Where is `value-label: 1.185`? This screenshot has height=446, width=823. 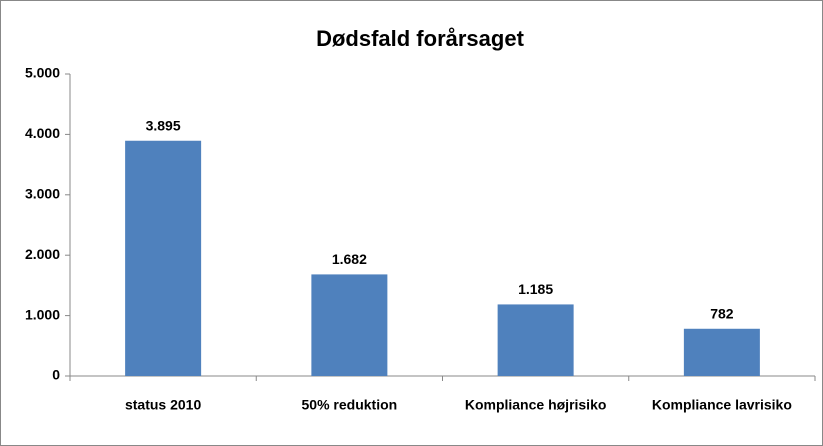
value-label: 1.185 is located at coordinates (535, 289).